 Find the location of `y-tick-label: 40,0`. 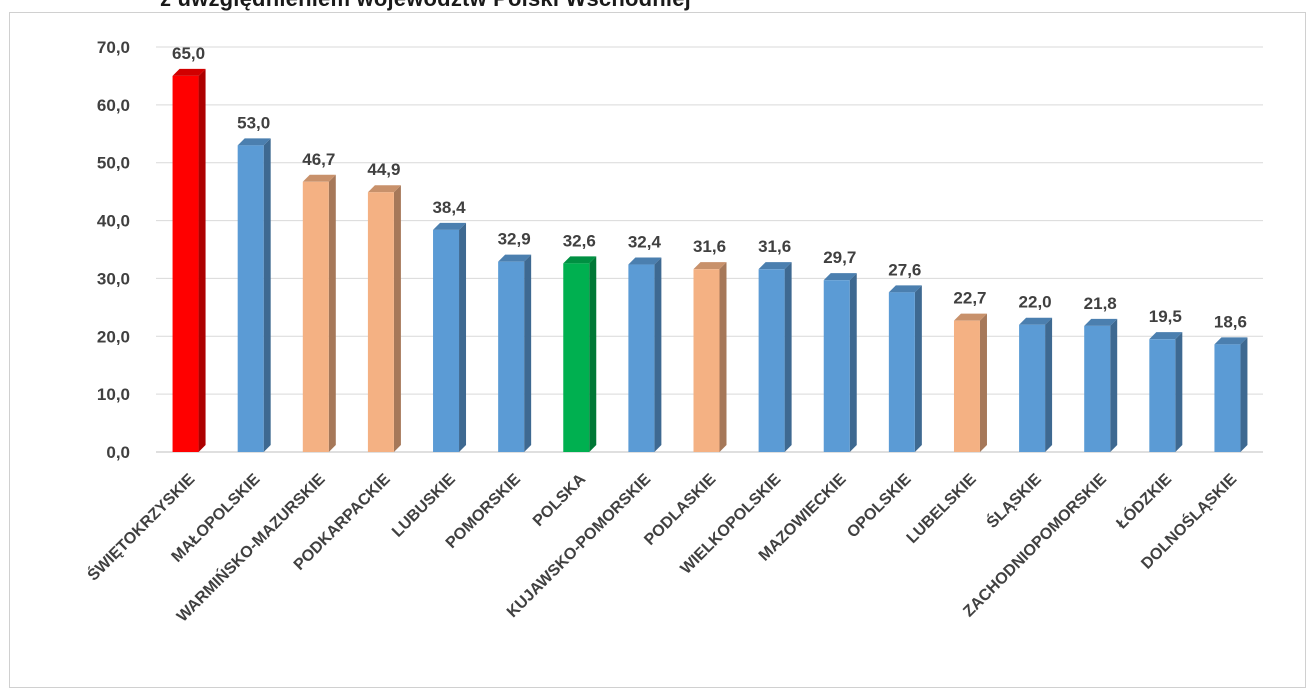

y-tick-label: 40,0 is located at coordinates (113, 221).